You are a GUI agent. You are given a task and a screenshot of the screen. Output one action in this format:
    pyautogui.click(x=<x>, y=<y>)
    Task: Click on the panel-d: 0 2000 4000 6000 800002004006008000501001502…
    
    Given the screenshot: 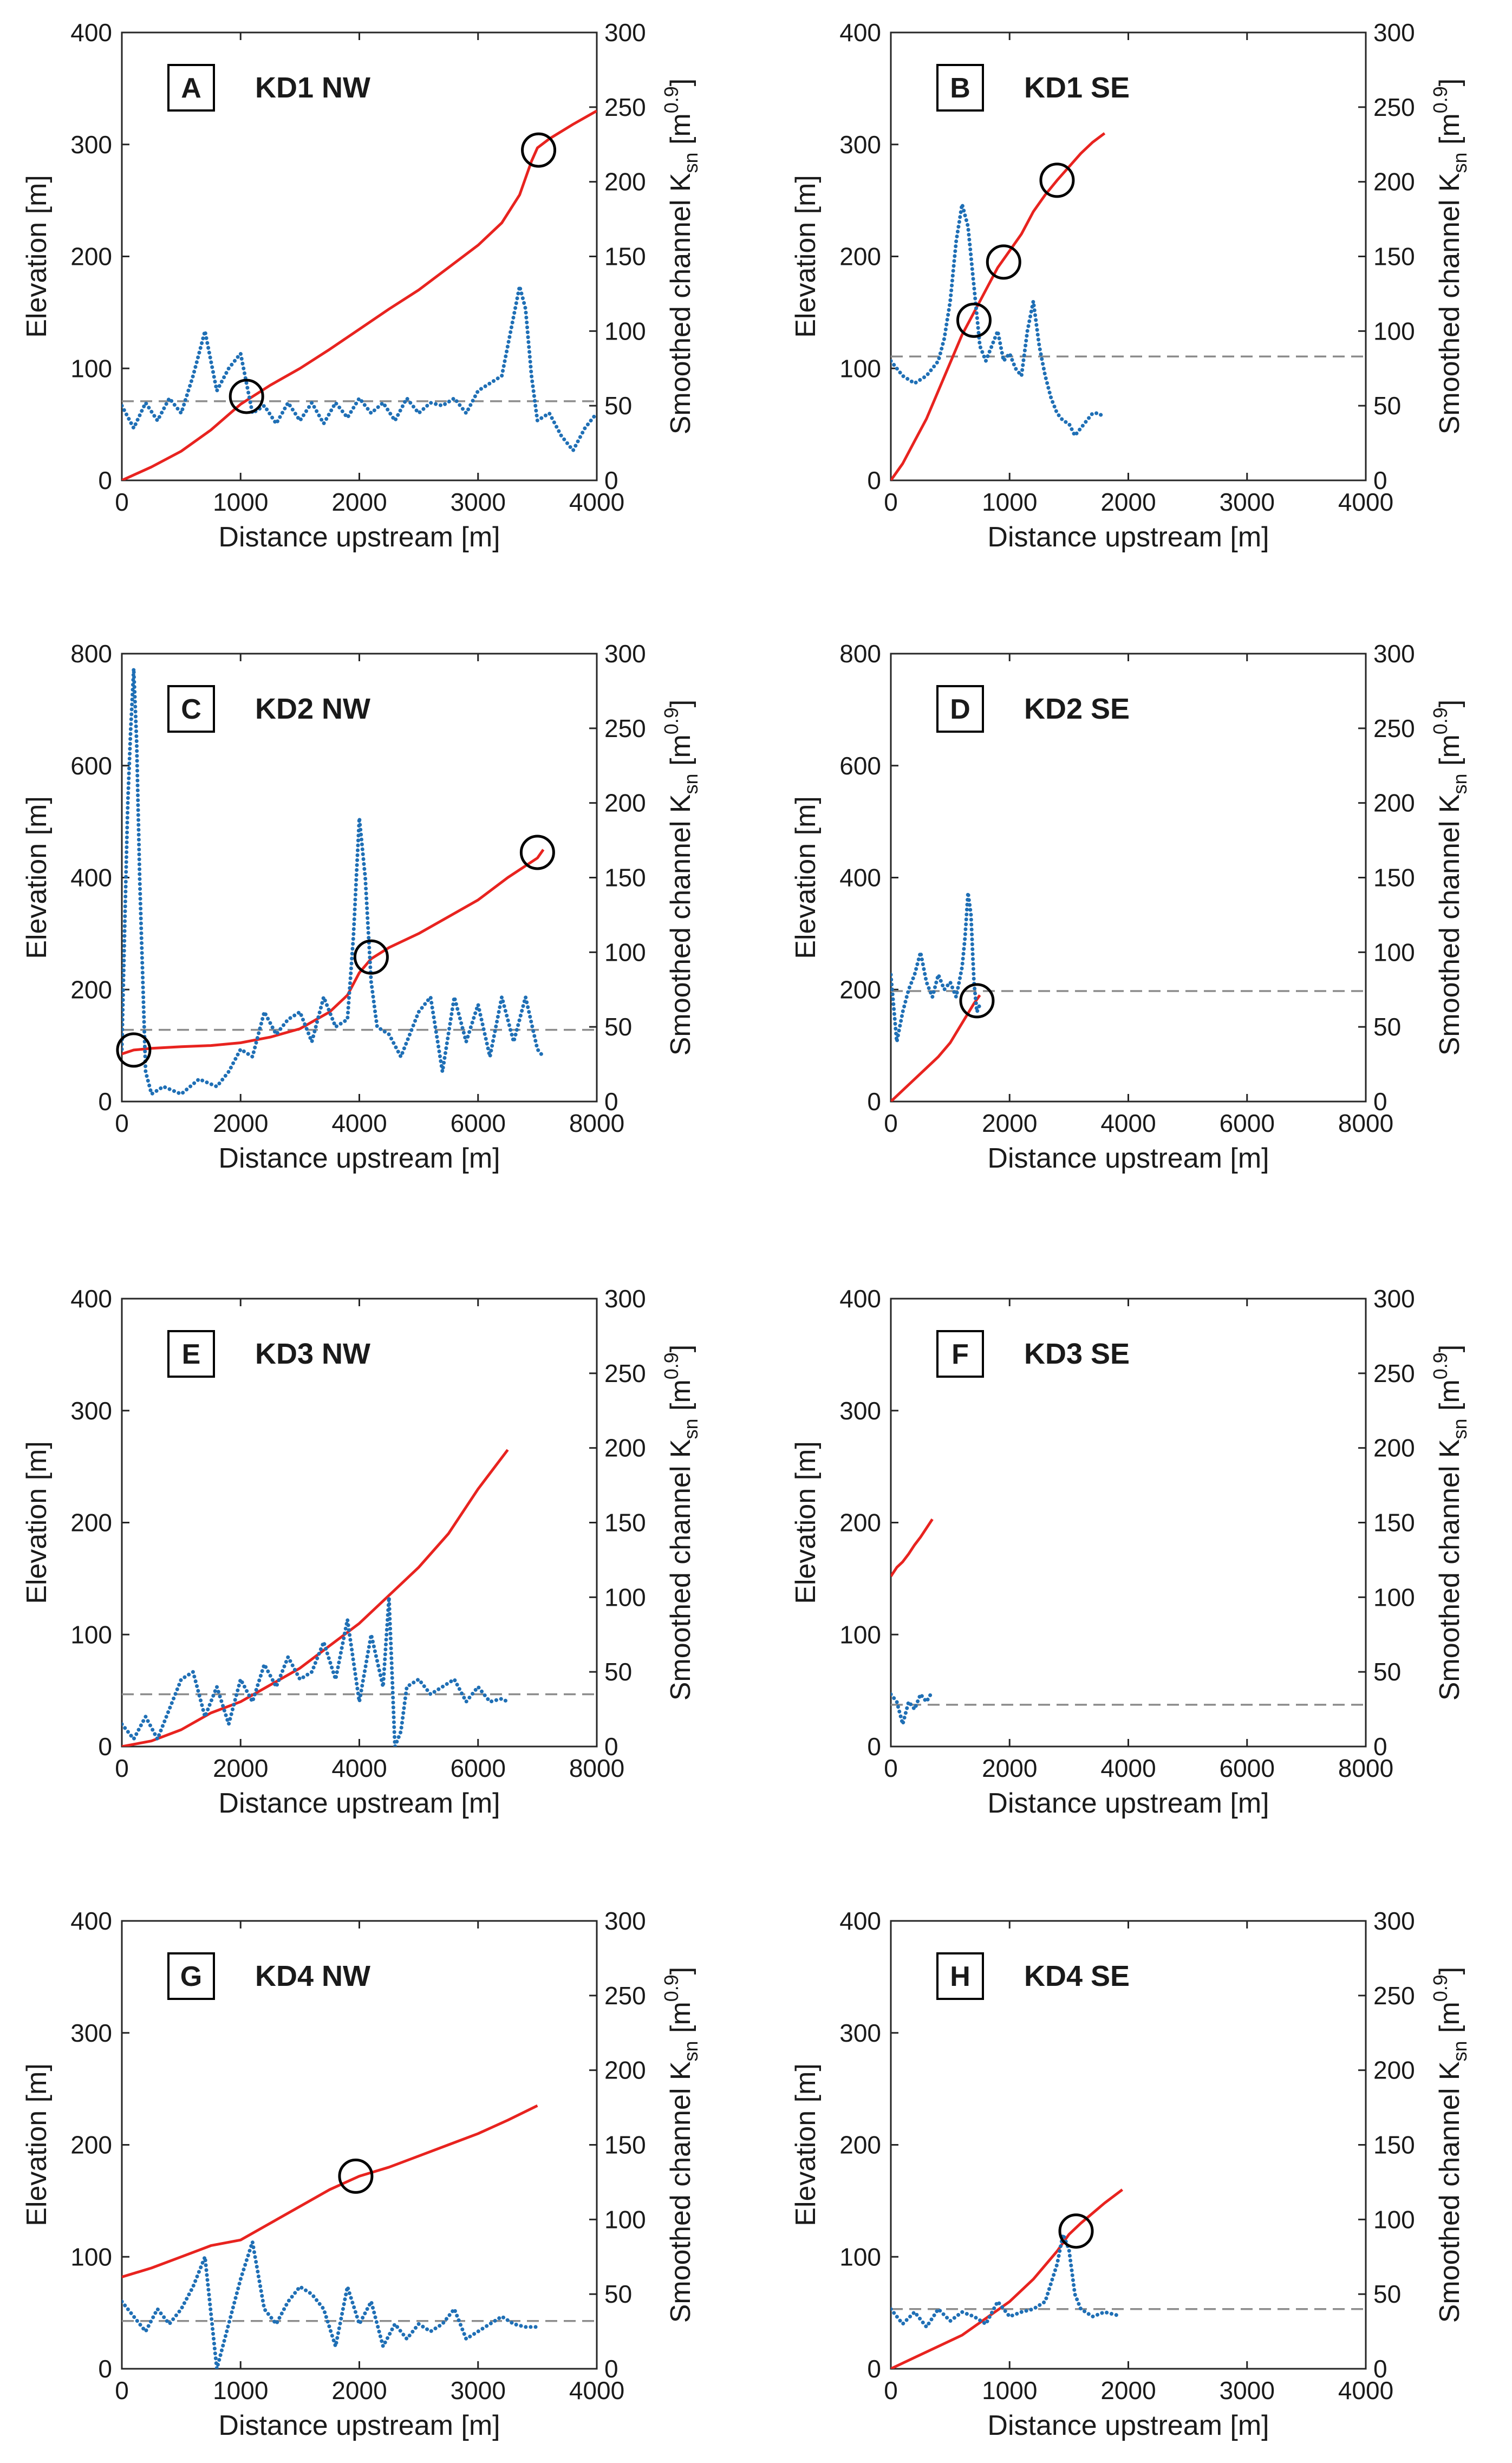 What is the action you would take?
    pyautogui.click(x=1130, y=907)
    